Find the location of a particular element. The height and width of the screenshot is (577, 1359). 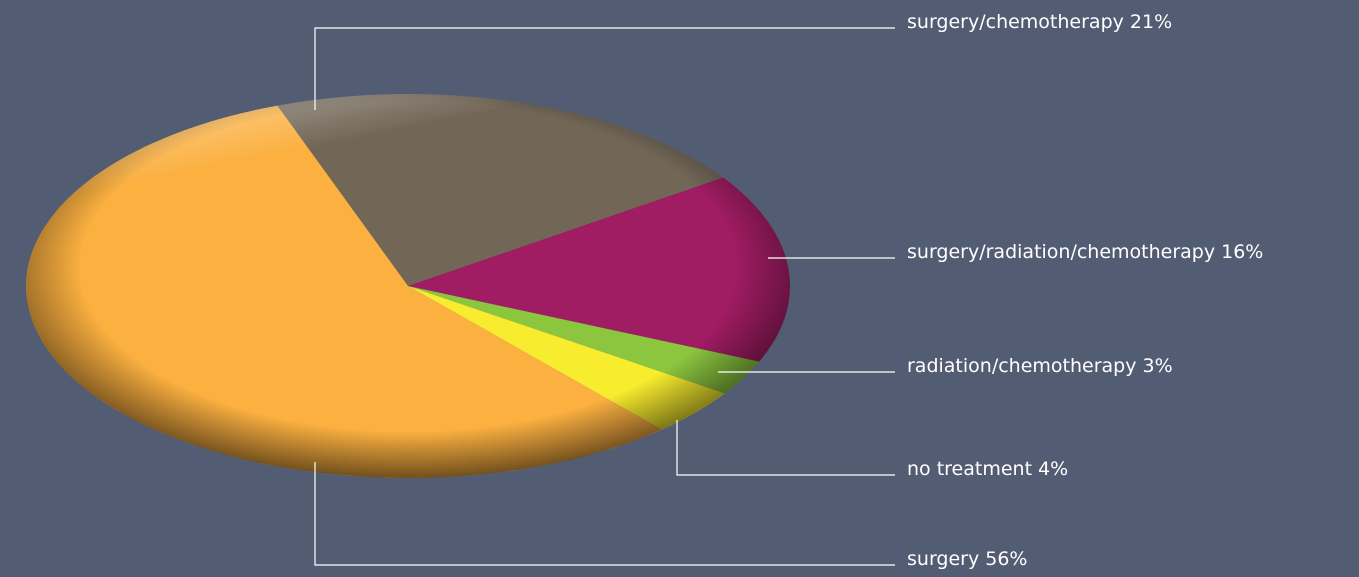

slice-label: surgery 56% is located at coordinates (967, 559).